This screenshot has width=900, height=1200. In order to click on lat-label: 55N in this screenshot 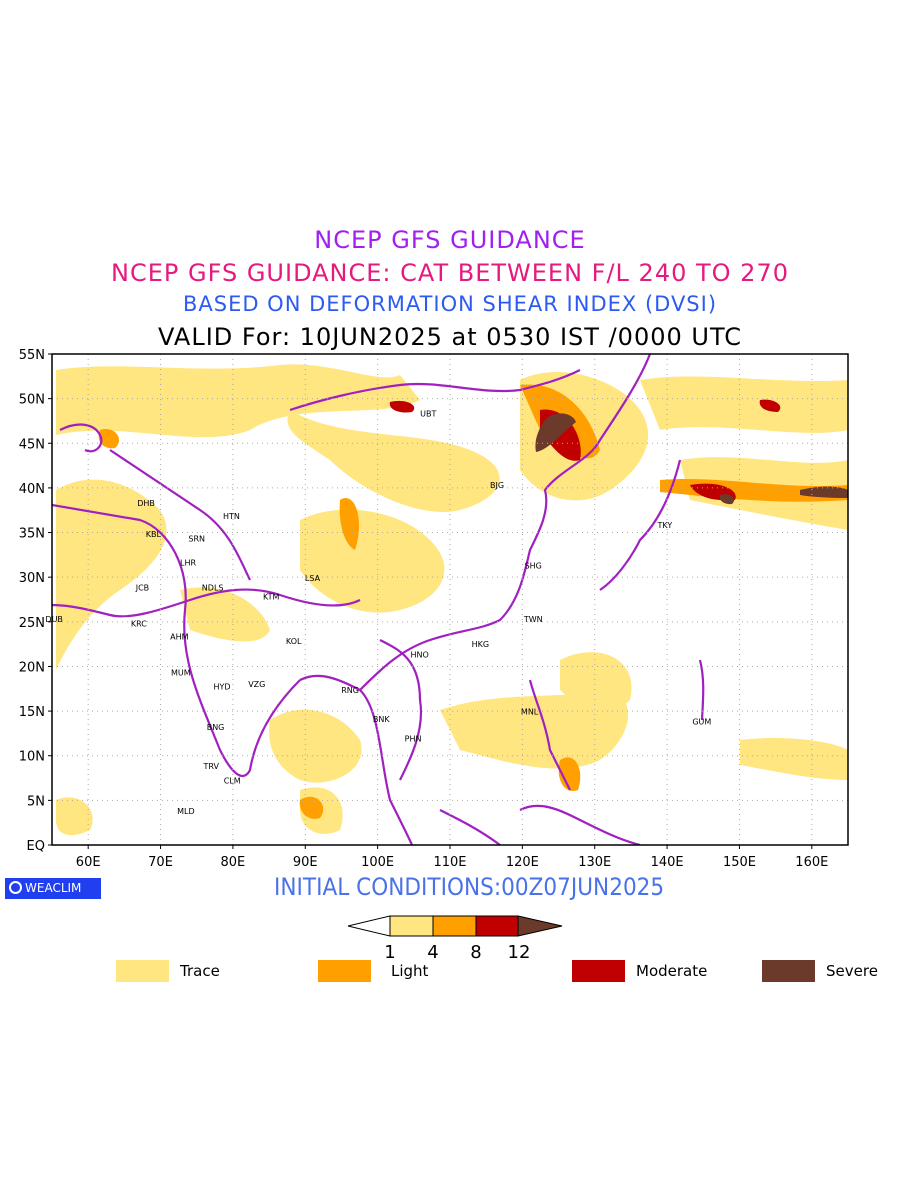, I will do `click(32, 355)`.